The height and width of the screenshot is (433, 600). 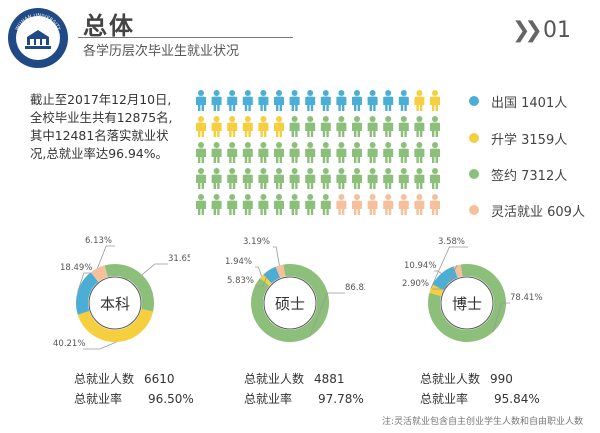 What do you see at coordinates (159, 379) in the screenshot?
I see `employed-value: 6610` at bounding box center [159, 379].